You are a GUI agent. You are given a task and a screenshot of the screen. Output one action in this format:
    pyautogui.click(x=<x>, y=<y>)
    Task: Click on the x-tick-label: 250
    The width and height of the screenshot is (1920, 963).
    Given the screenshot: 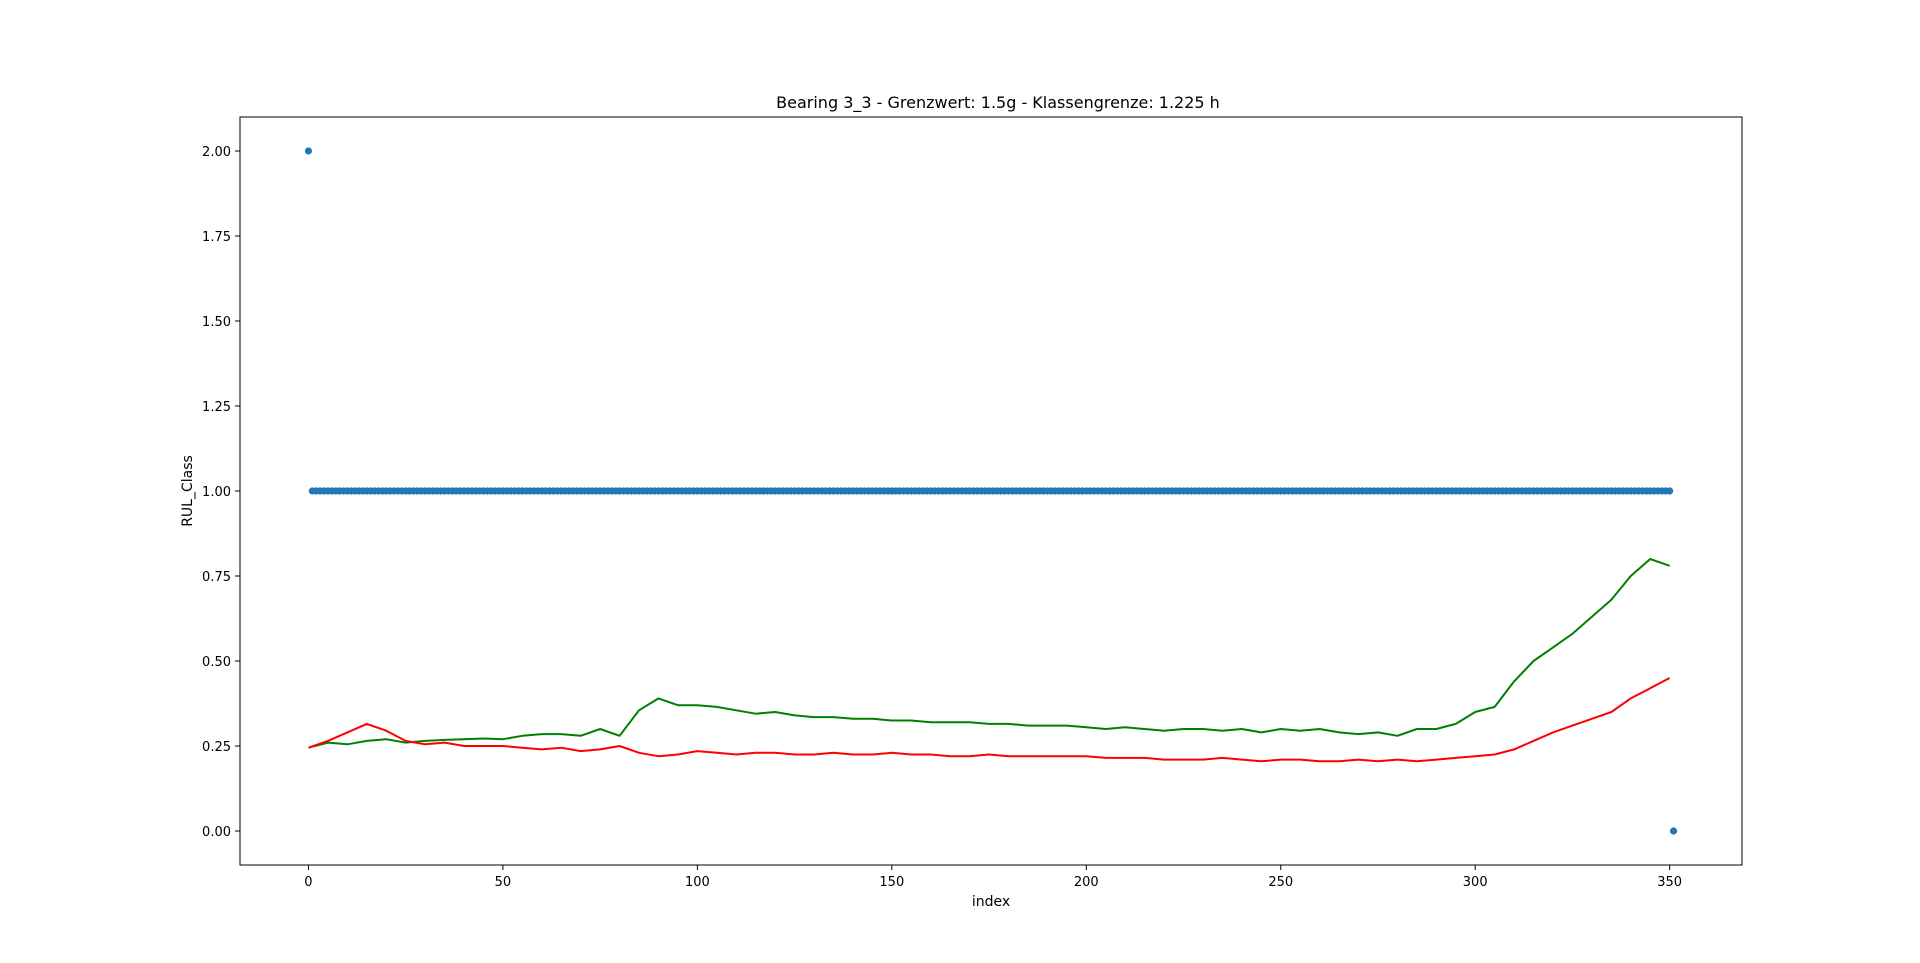 What is the action you would take?
    pyautogui.click(x=1280, y=882)
    